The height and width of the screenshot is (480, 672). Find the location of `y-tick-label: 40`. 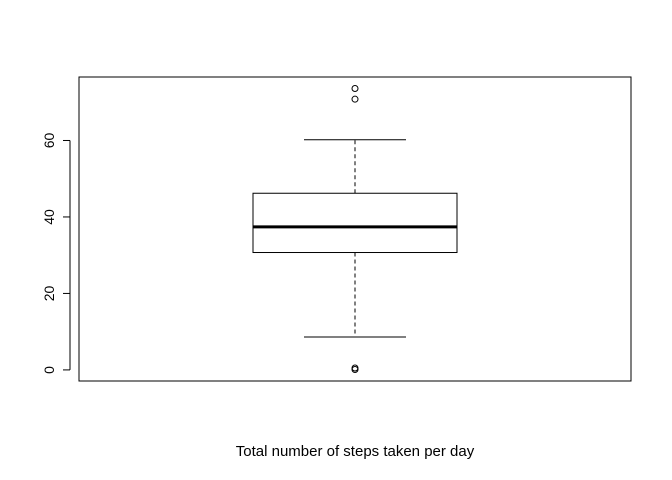

y-tick-label: 40 is located at coordinates (49, 217).